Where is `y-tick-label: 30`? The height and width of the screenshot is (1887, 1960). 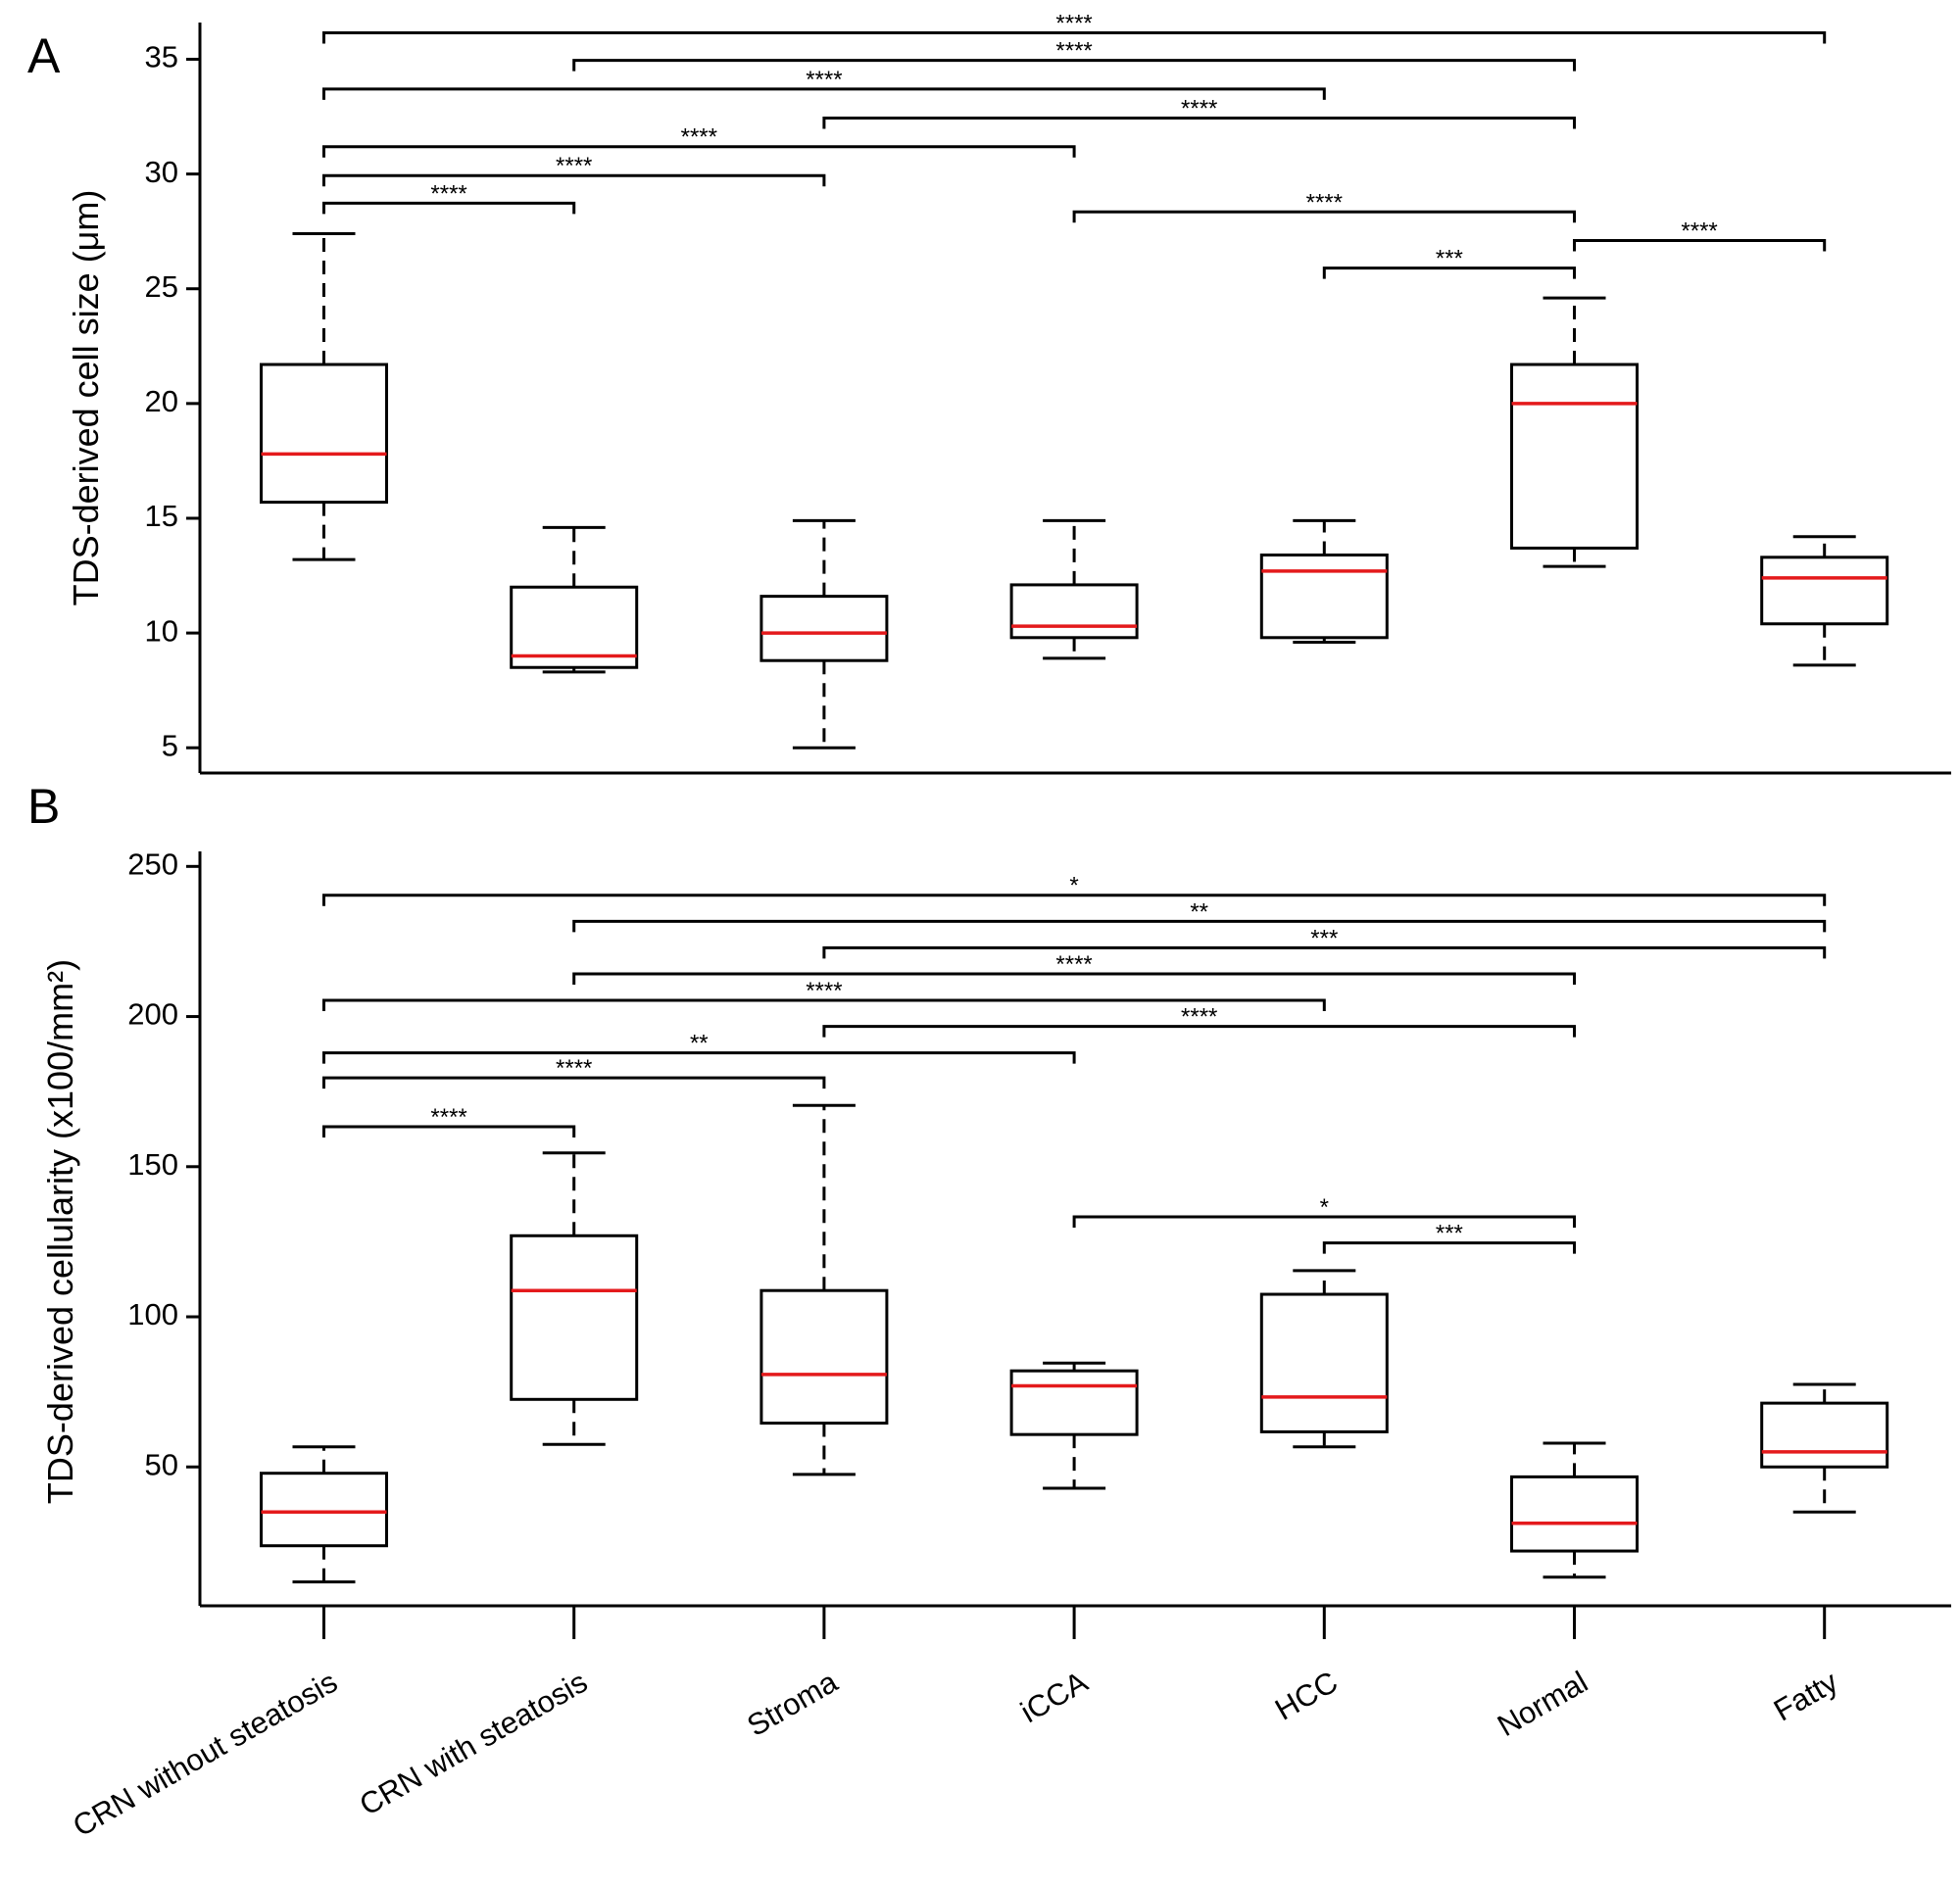
y-tick-label: 30 is located at coordinates (161, 172).